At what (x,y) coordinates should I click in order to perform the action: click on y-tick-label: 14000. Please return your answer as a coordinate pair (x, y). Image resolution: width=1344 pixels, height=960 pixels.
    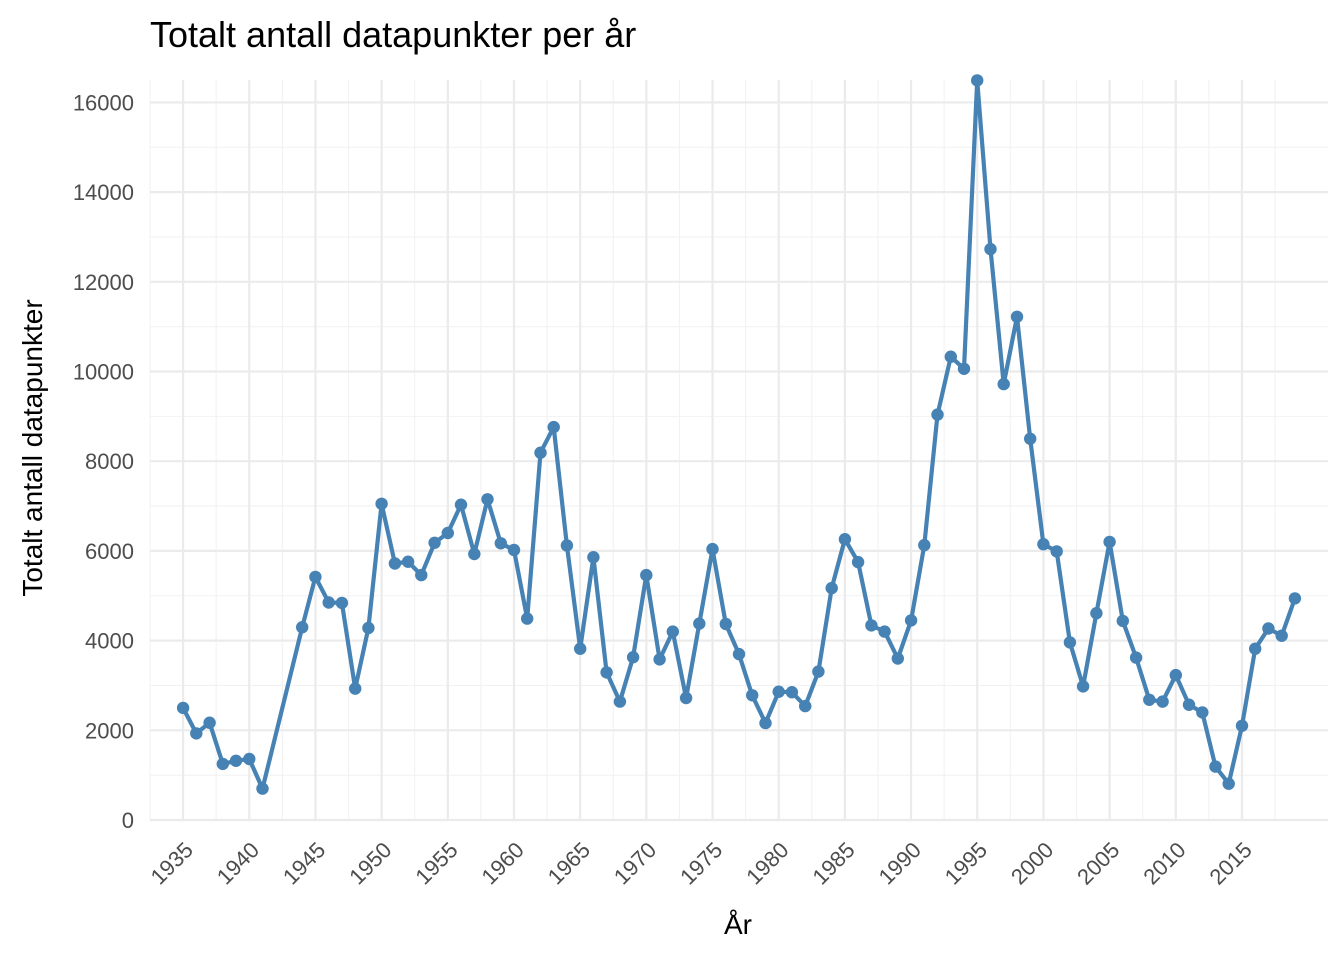
    Looking at the image, I should click on (103, 192).